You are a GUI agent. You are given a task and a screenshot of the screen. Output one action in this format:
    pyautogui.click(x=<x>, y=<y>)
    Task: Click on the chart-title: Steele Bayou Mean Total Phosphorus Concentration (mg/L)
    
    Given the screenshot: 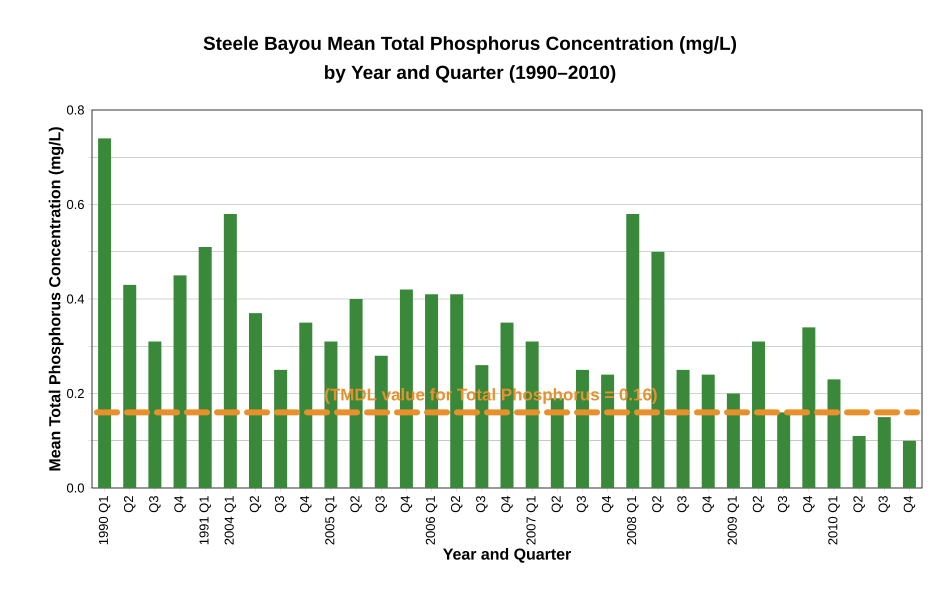 What is the action you would take?
    pyautogui.click(x=470, y=45)
    